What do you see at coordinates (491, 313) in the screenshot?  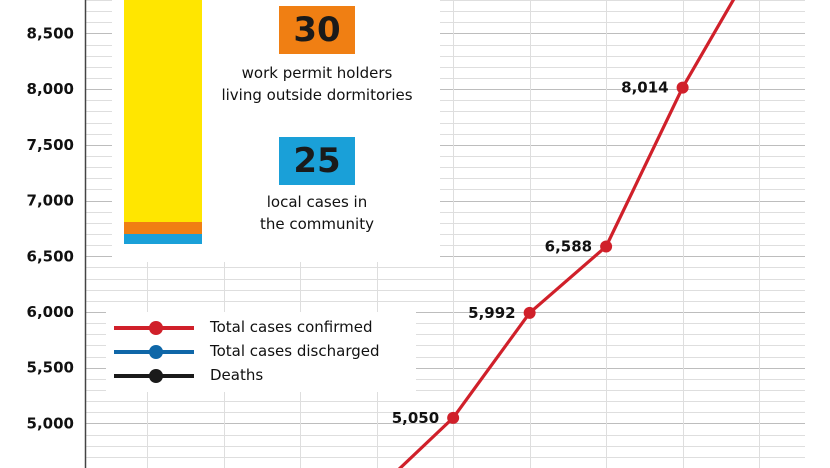 I see `data-label: 5,992` at bounding box center [491, 313].